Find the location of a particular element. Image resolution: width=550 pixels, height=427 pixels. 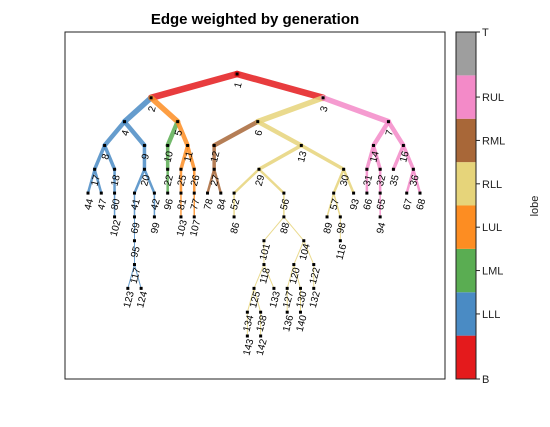

colorbar-band-lll is located at coordinates (466, 314).